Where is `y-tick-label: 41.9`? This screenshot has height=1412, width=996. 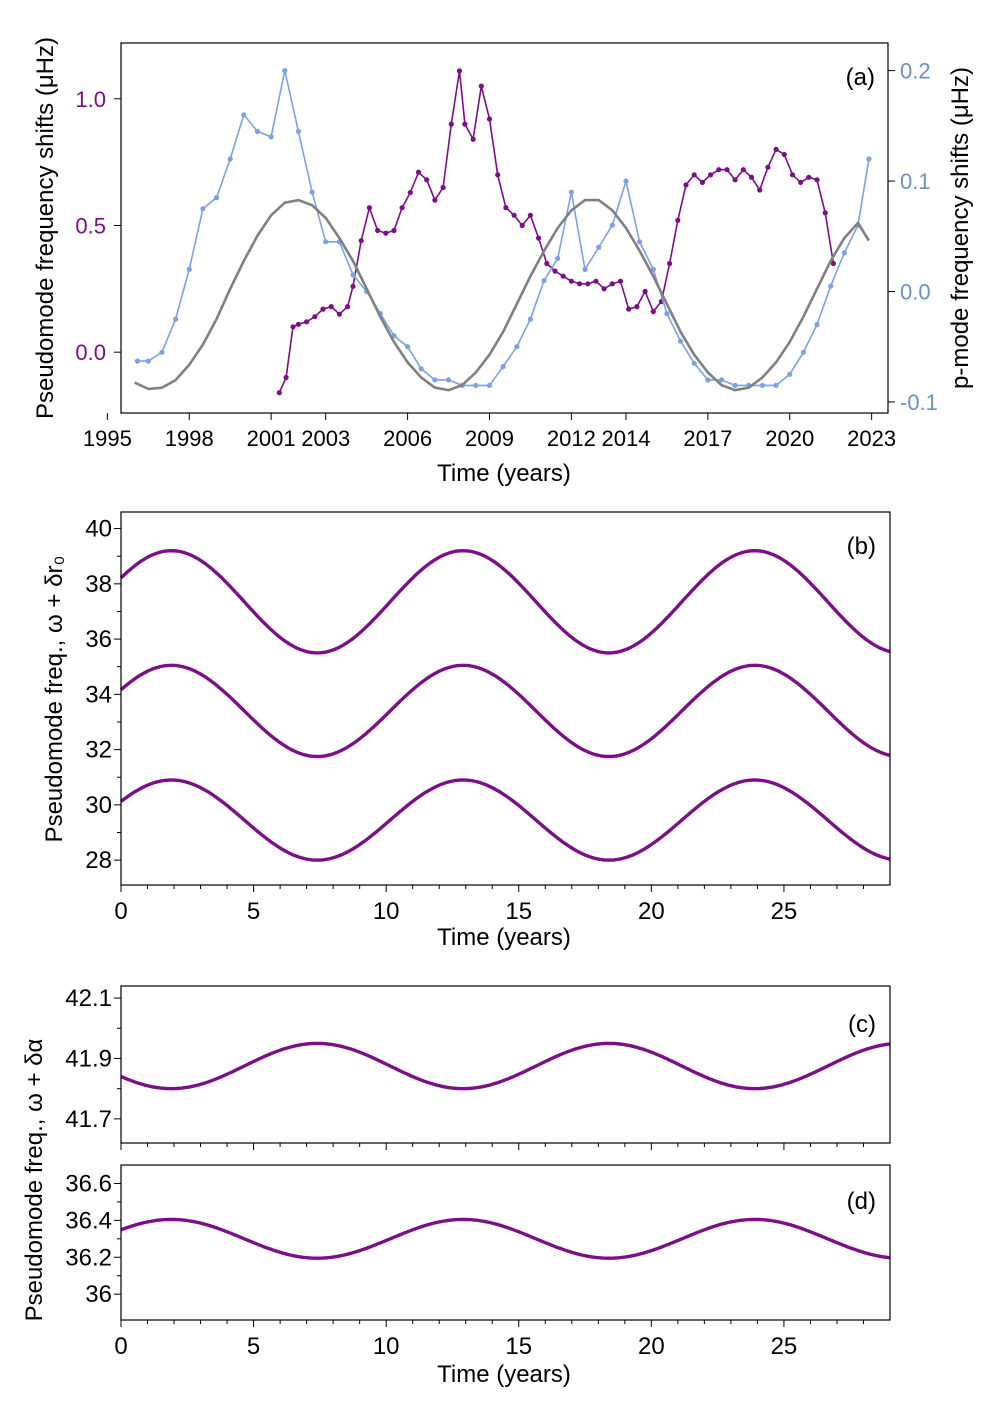 y-tick-label: 41.9 is located at coordinates (88, 1058).